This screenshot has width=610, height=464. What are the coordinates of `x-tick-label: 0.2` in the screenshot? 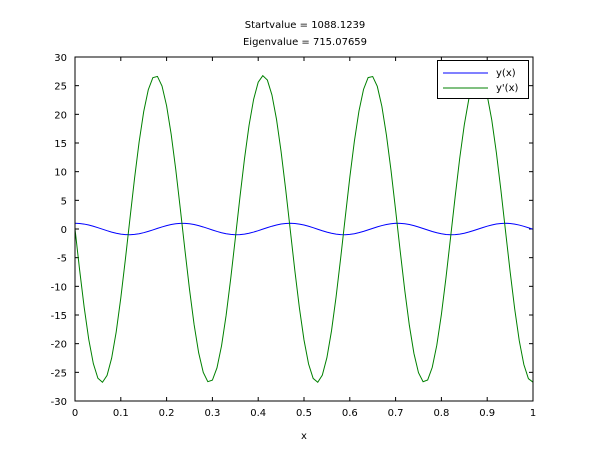 It's located at (167, 413).